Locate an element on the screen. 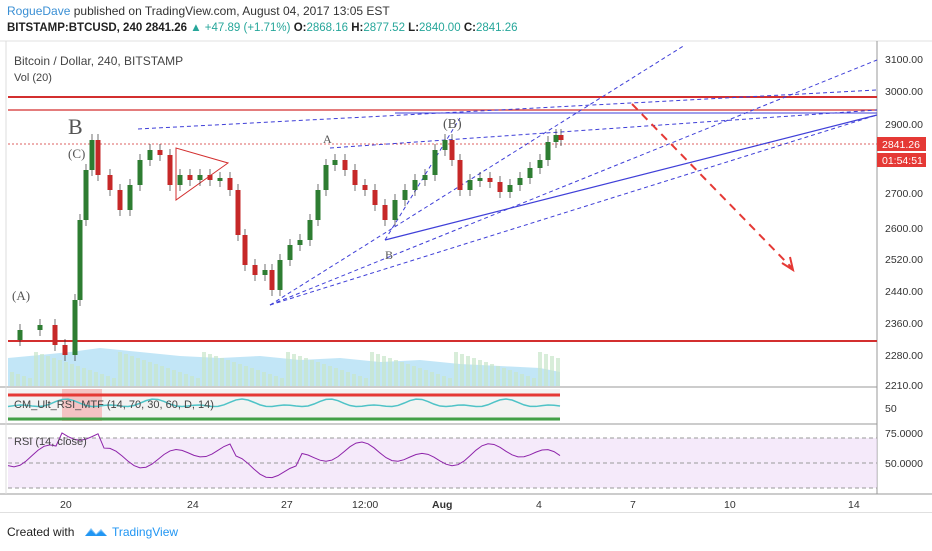 Image resolution: width=932 pixels, height=551 pixels. low-value: 2840.00 is located at coordinates (440, 28).